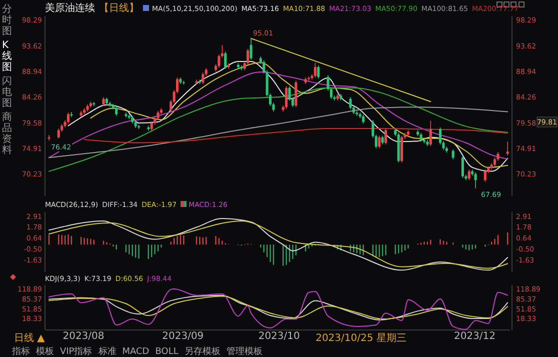 This screenshot has width=558, height=357. I want to click on text: 指标, so click(20, 351).